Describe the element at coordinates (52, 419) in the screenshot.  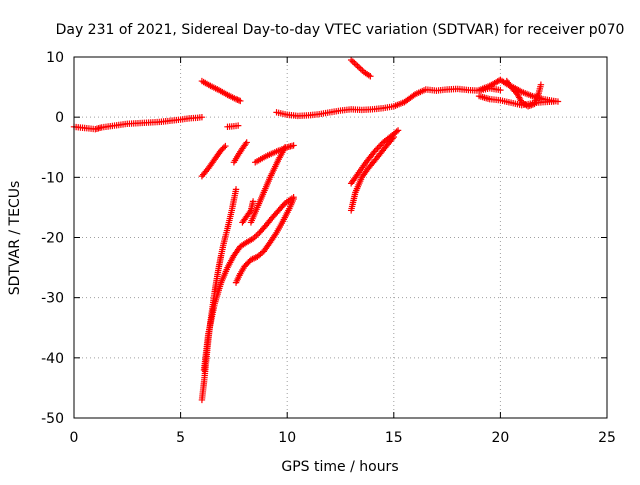
I see `y-tick-label: -50` at that location.